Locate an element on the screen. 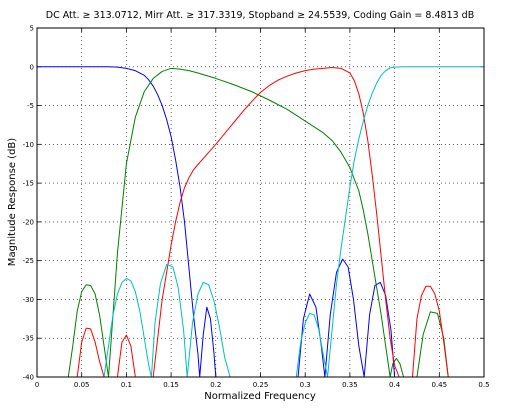 The height and width of the screenshot is (420, 507). x-tick-label: 0.15 is located at coordinates (171, 385).